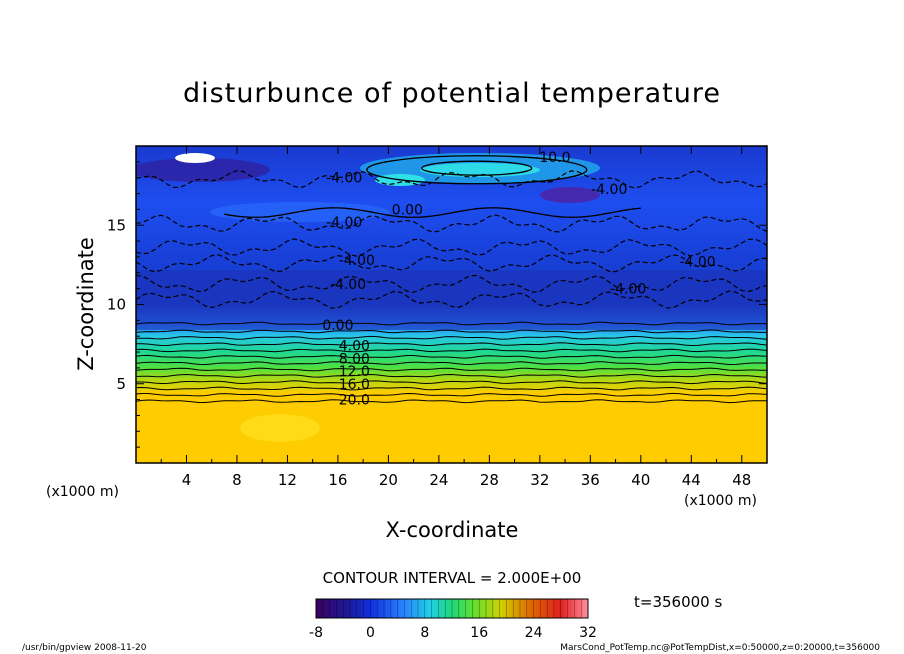  I want to click on contour-label: 16.0, so click(354, 385).